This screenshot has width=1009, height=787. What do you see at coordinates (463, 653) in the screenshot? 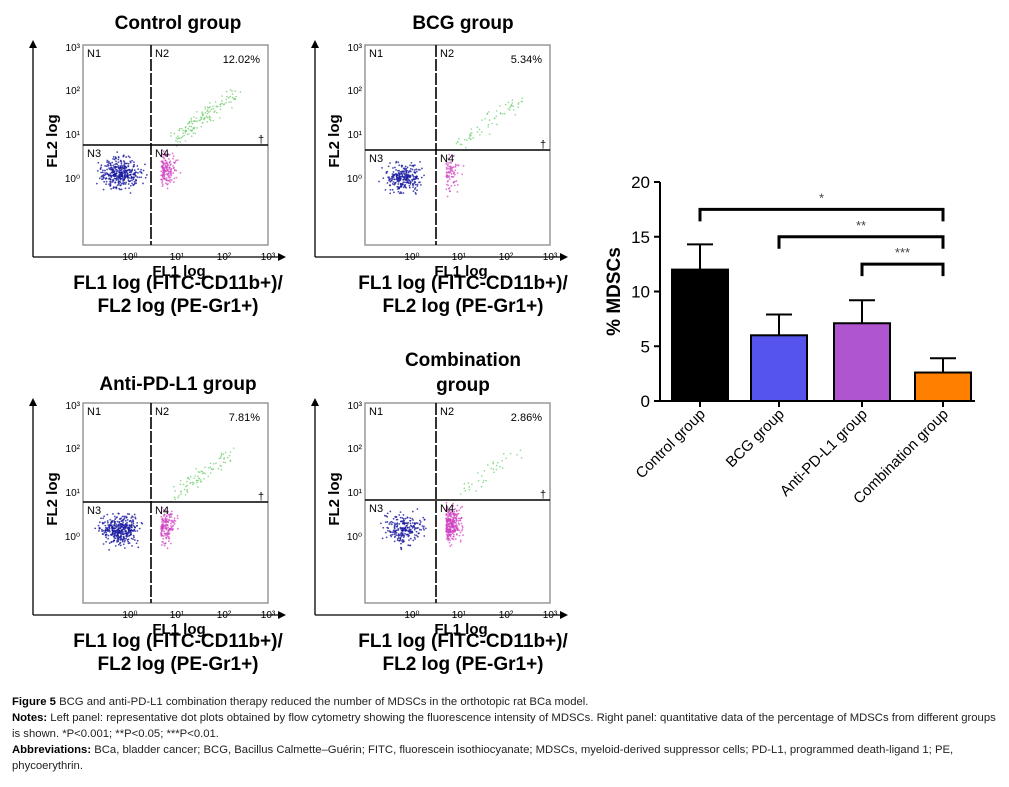
I see `panel-label-combination: FL1 log (FITC-CD11b+)/FL2 log (PE-Gr1+)` at bounding box center [463, 653].